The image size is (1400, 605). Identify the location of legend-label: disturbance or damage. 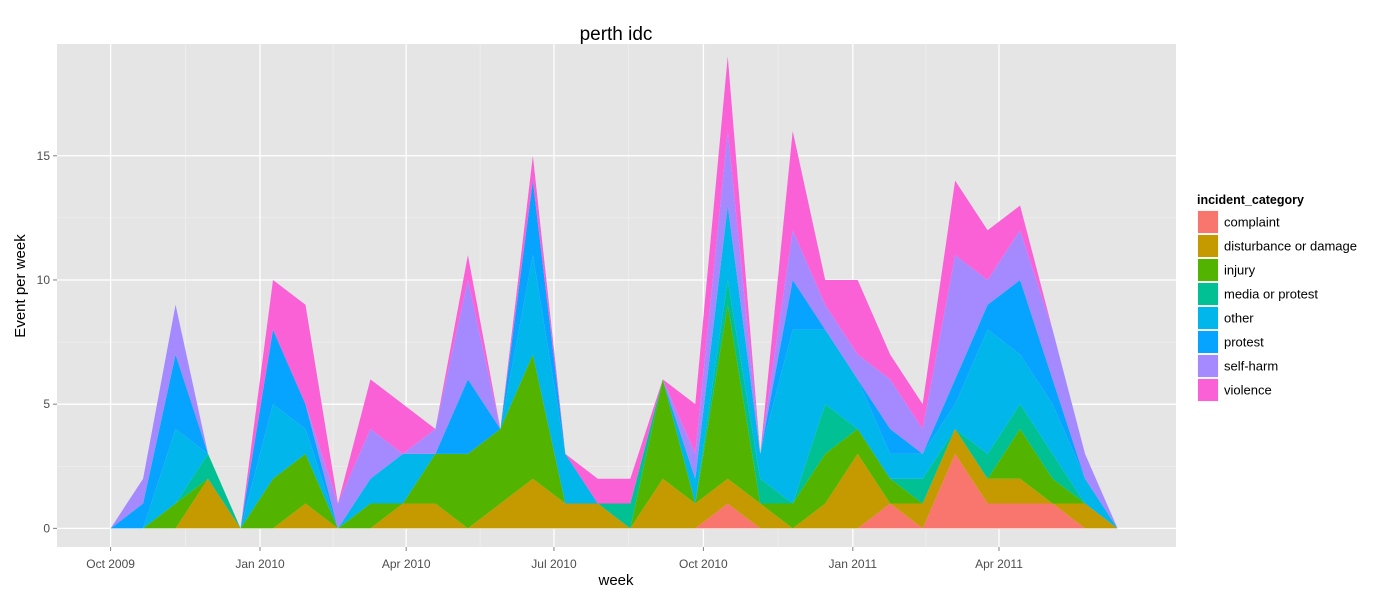
(1290, 246).